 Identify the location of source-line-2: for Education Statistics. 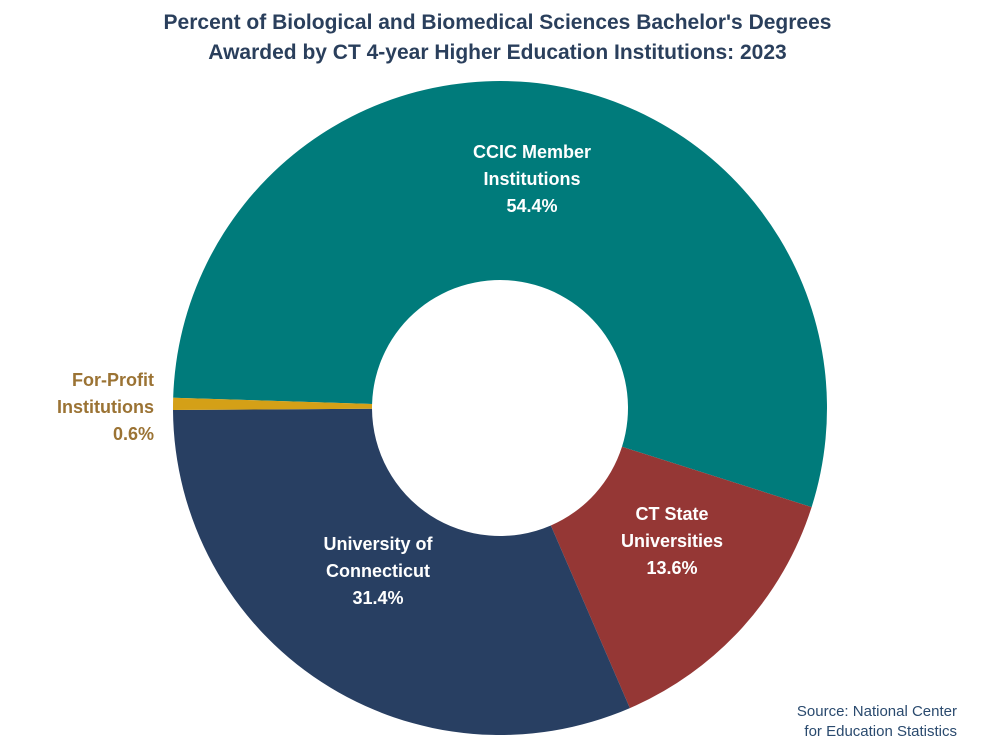
(880, 731).